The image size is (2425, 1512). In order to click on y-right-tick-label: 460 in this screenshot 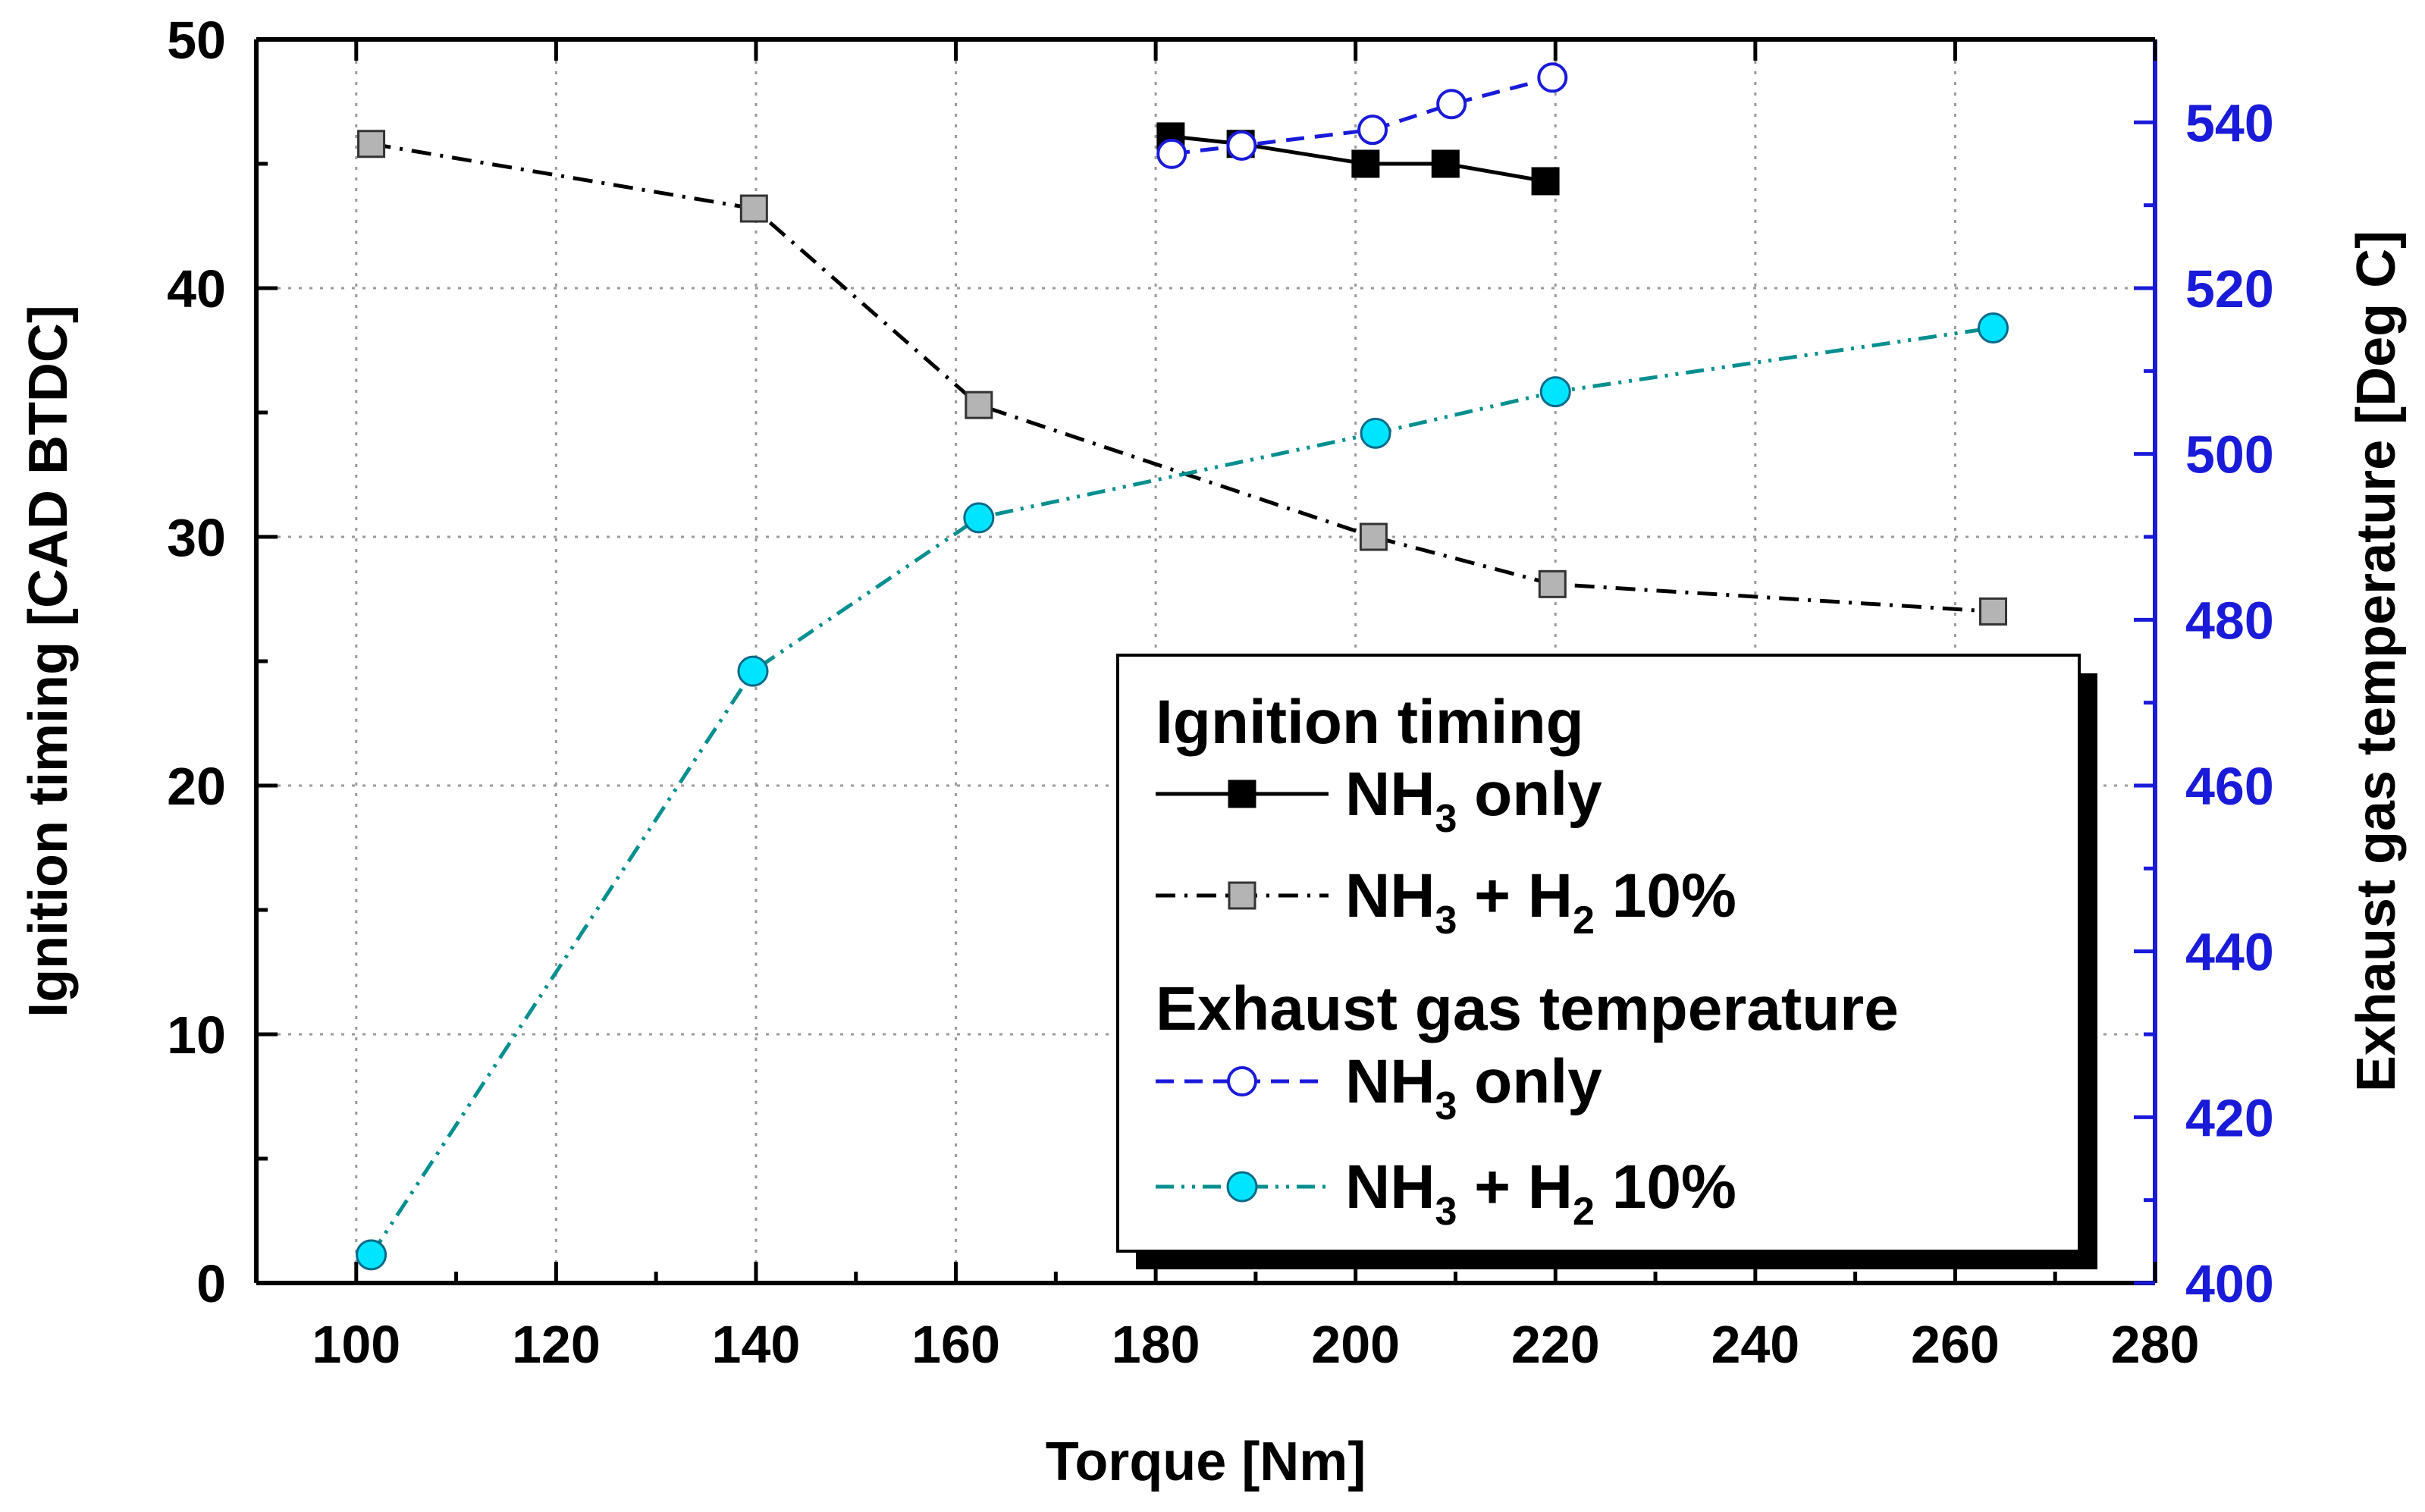, I will do `click(2229, 786)`.